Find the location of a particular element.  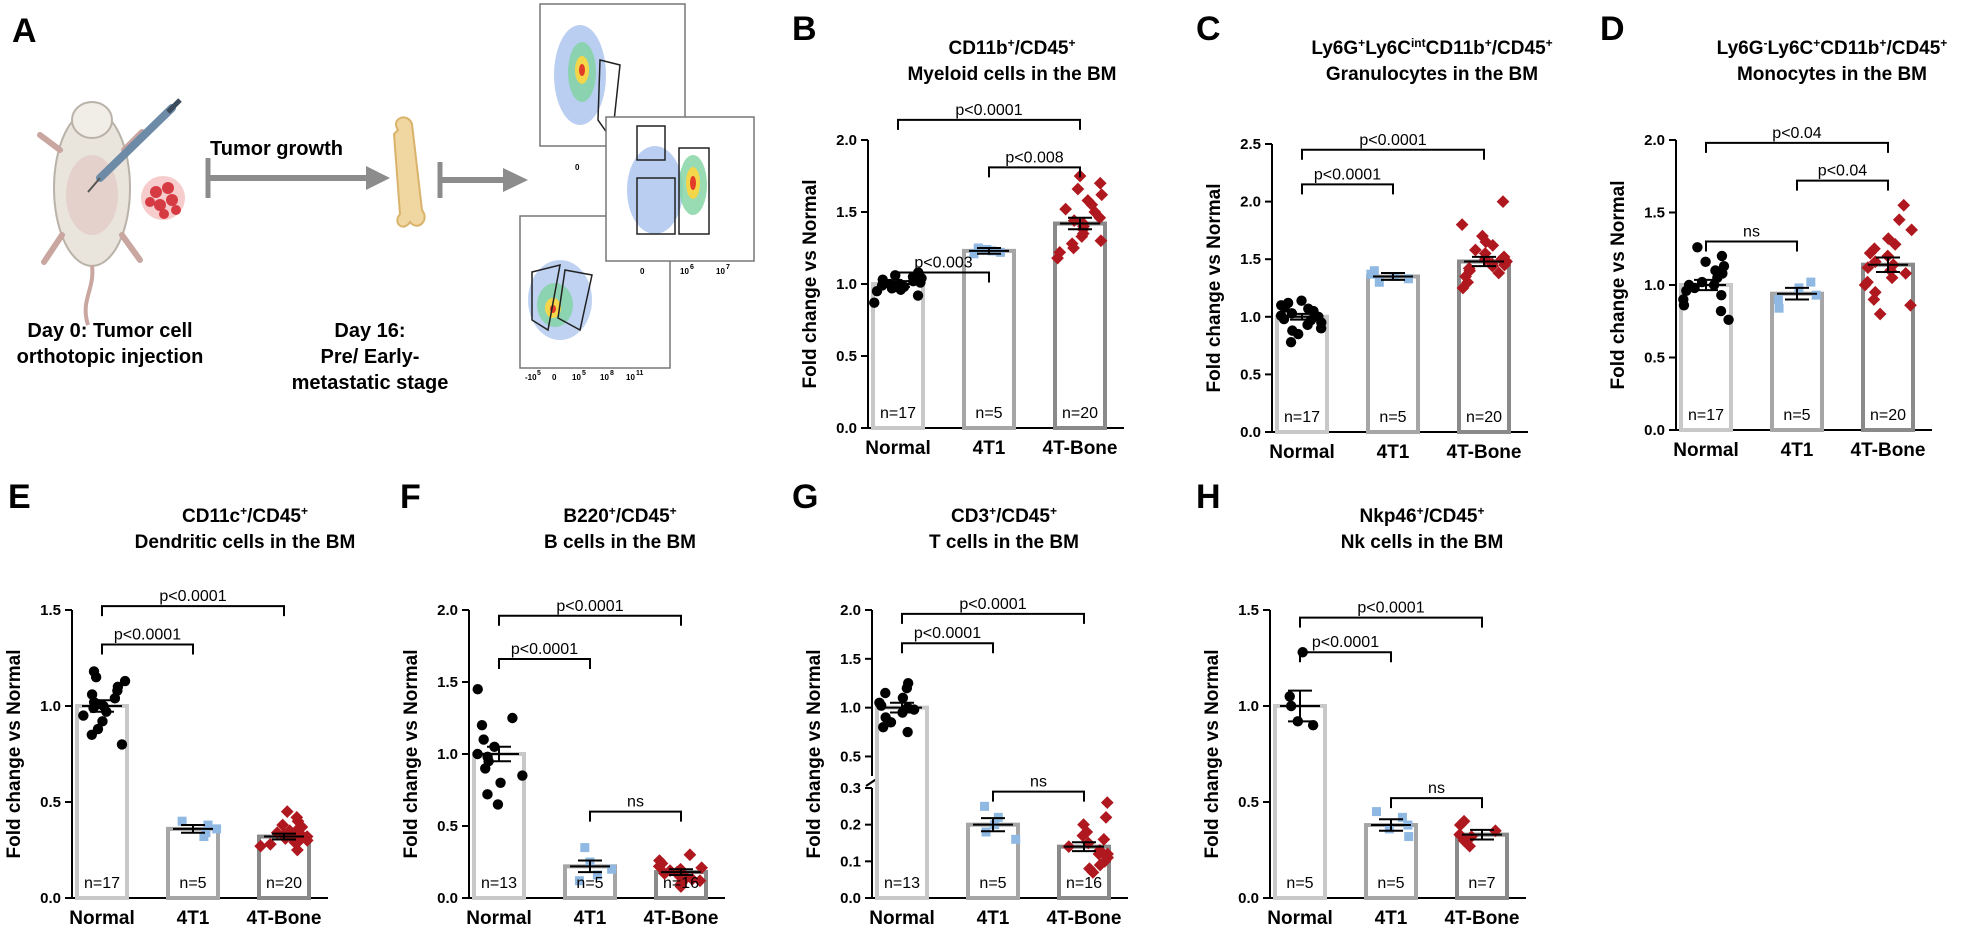

y-axis-label: Fold change vs Normal is located at coordinates (1214, 287).